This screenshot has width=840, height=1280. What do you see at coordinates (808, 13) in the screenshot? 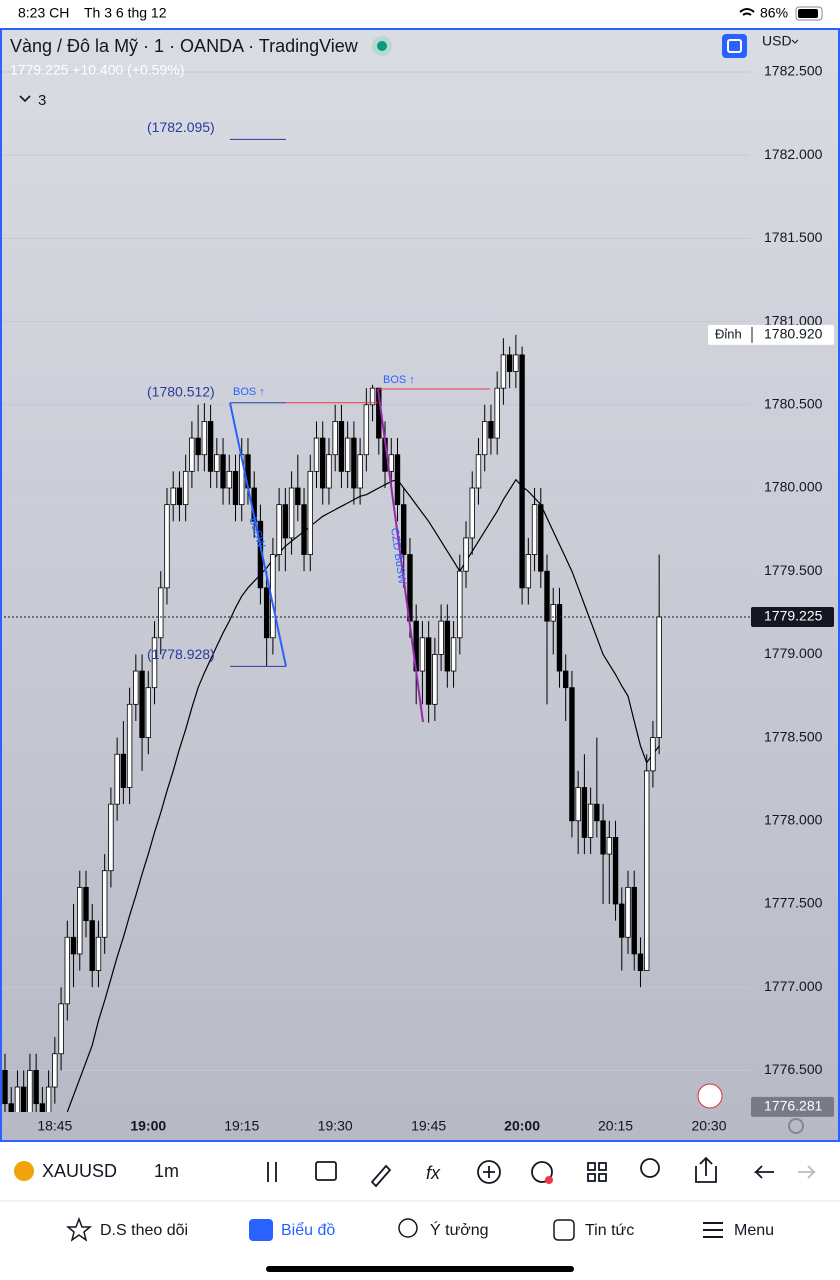
I see `battery-fill` at bounding box center [808, 13].